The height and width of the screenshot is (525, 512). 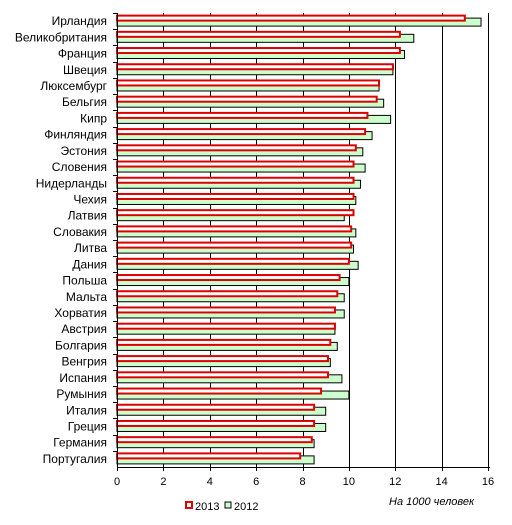 What do you see at coordinates (228, 505) in the screenshot?
I see `legend-swatch-2012` at bounding box center [228, 505].